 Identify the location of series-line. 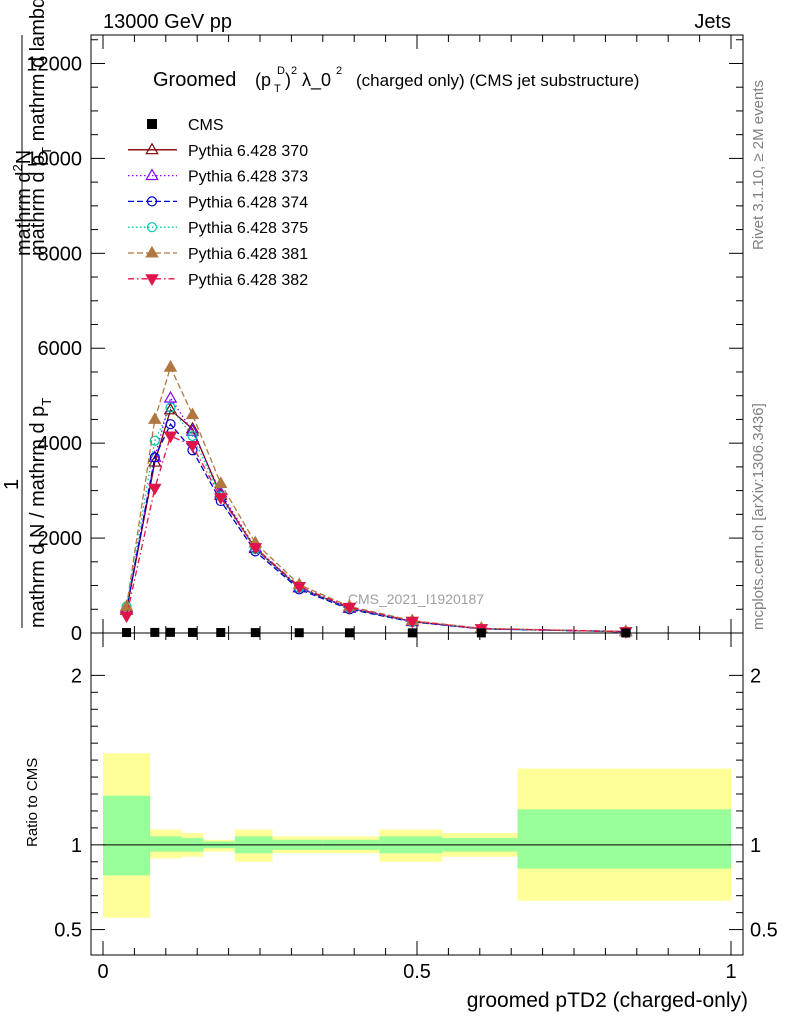
(375, 519).